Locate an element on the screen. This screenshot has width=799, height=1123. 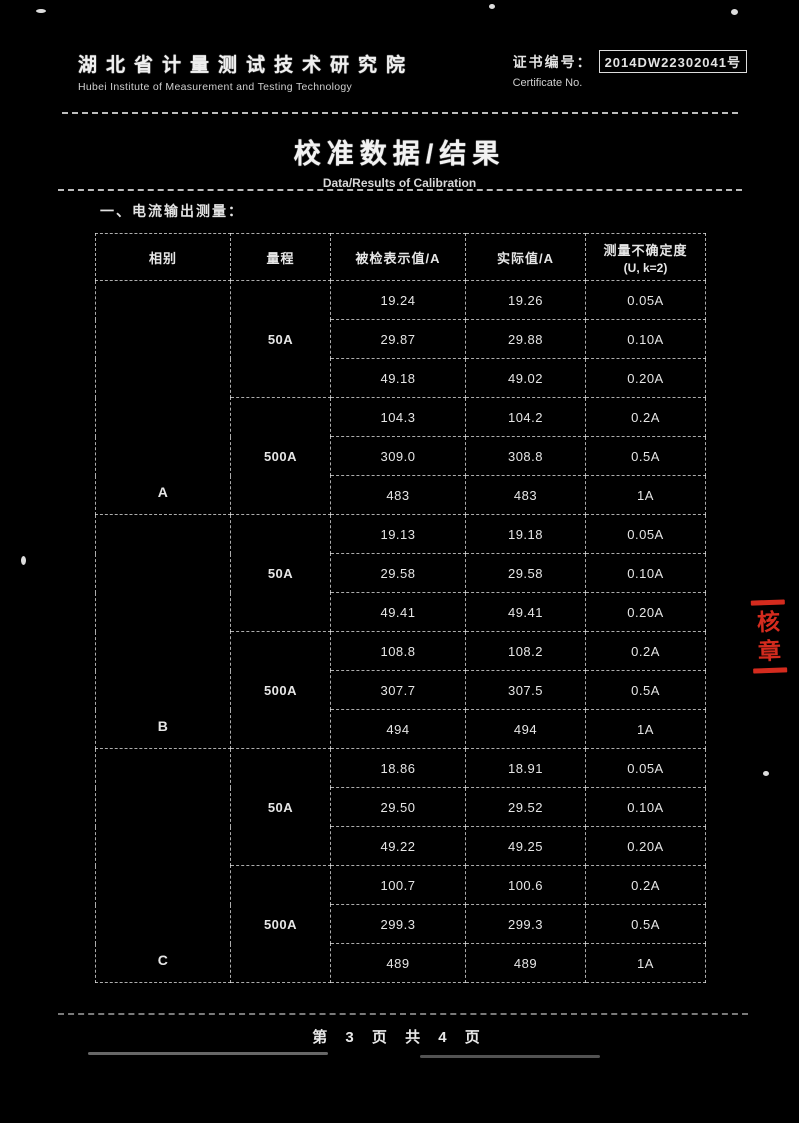
table-row: 500A 104.3 104.2 0.2A is located at coordinates (401, 456).